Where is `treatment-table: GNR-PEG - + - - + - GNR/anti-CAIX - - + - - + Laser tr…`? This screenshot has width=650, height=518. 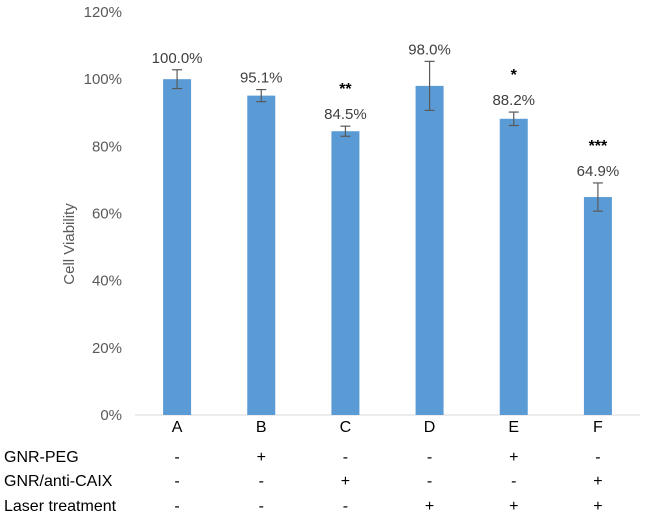 treatment-table: GNR-PEG - + - - + - GNR/anti-CAIX - - + - - + Laser tr… is located at coordinates (303, 482).